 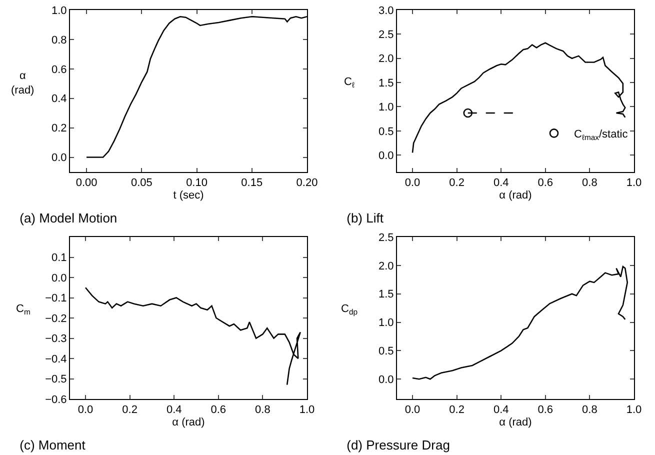 What do you see at coordinates (188, 195) in the screenshot?
I see `x-axis-title: t (sec)` at bounding box center [188, 195].